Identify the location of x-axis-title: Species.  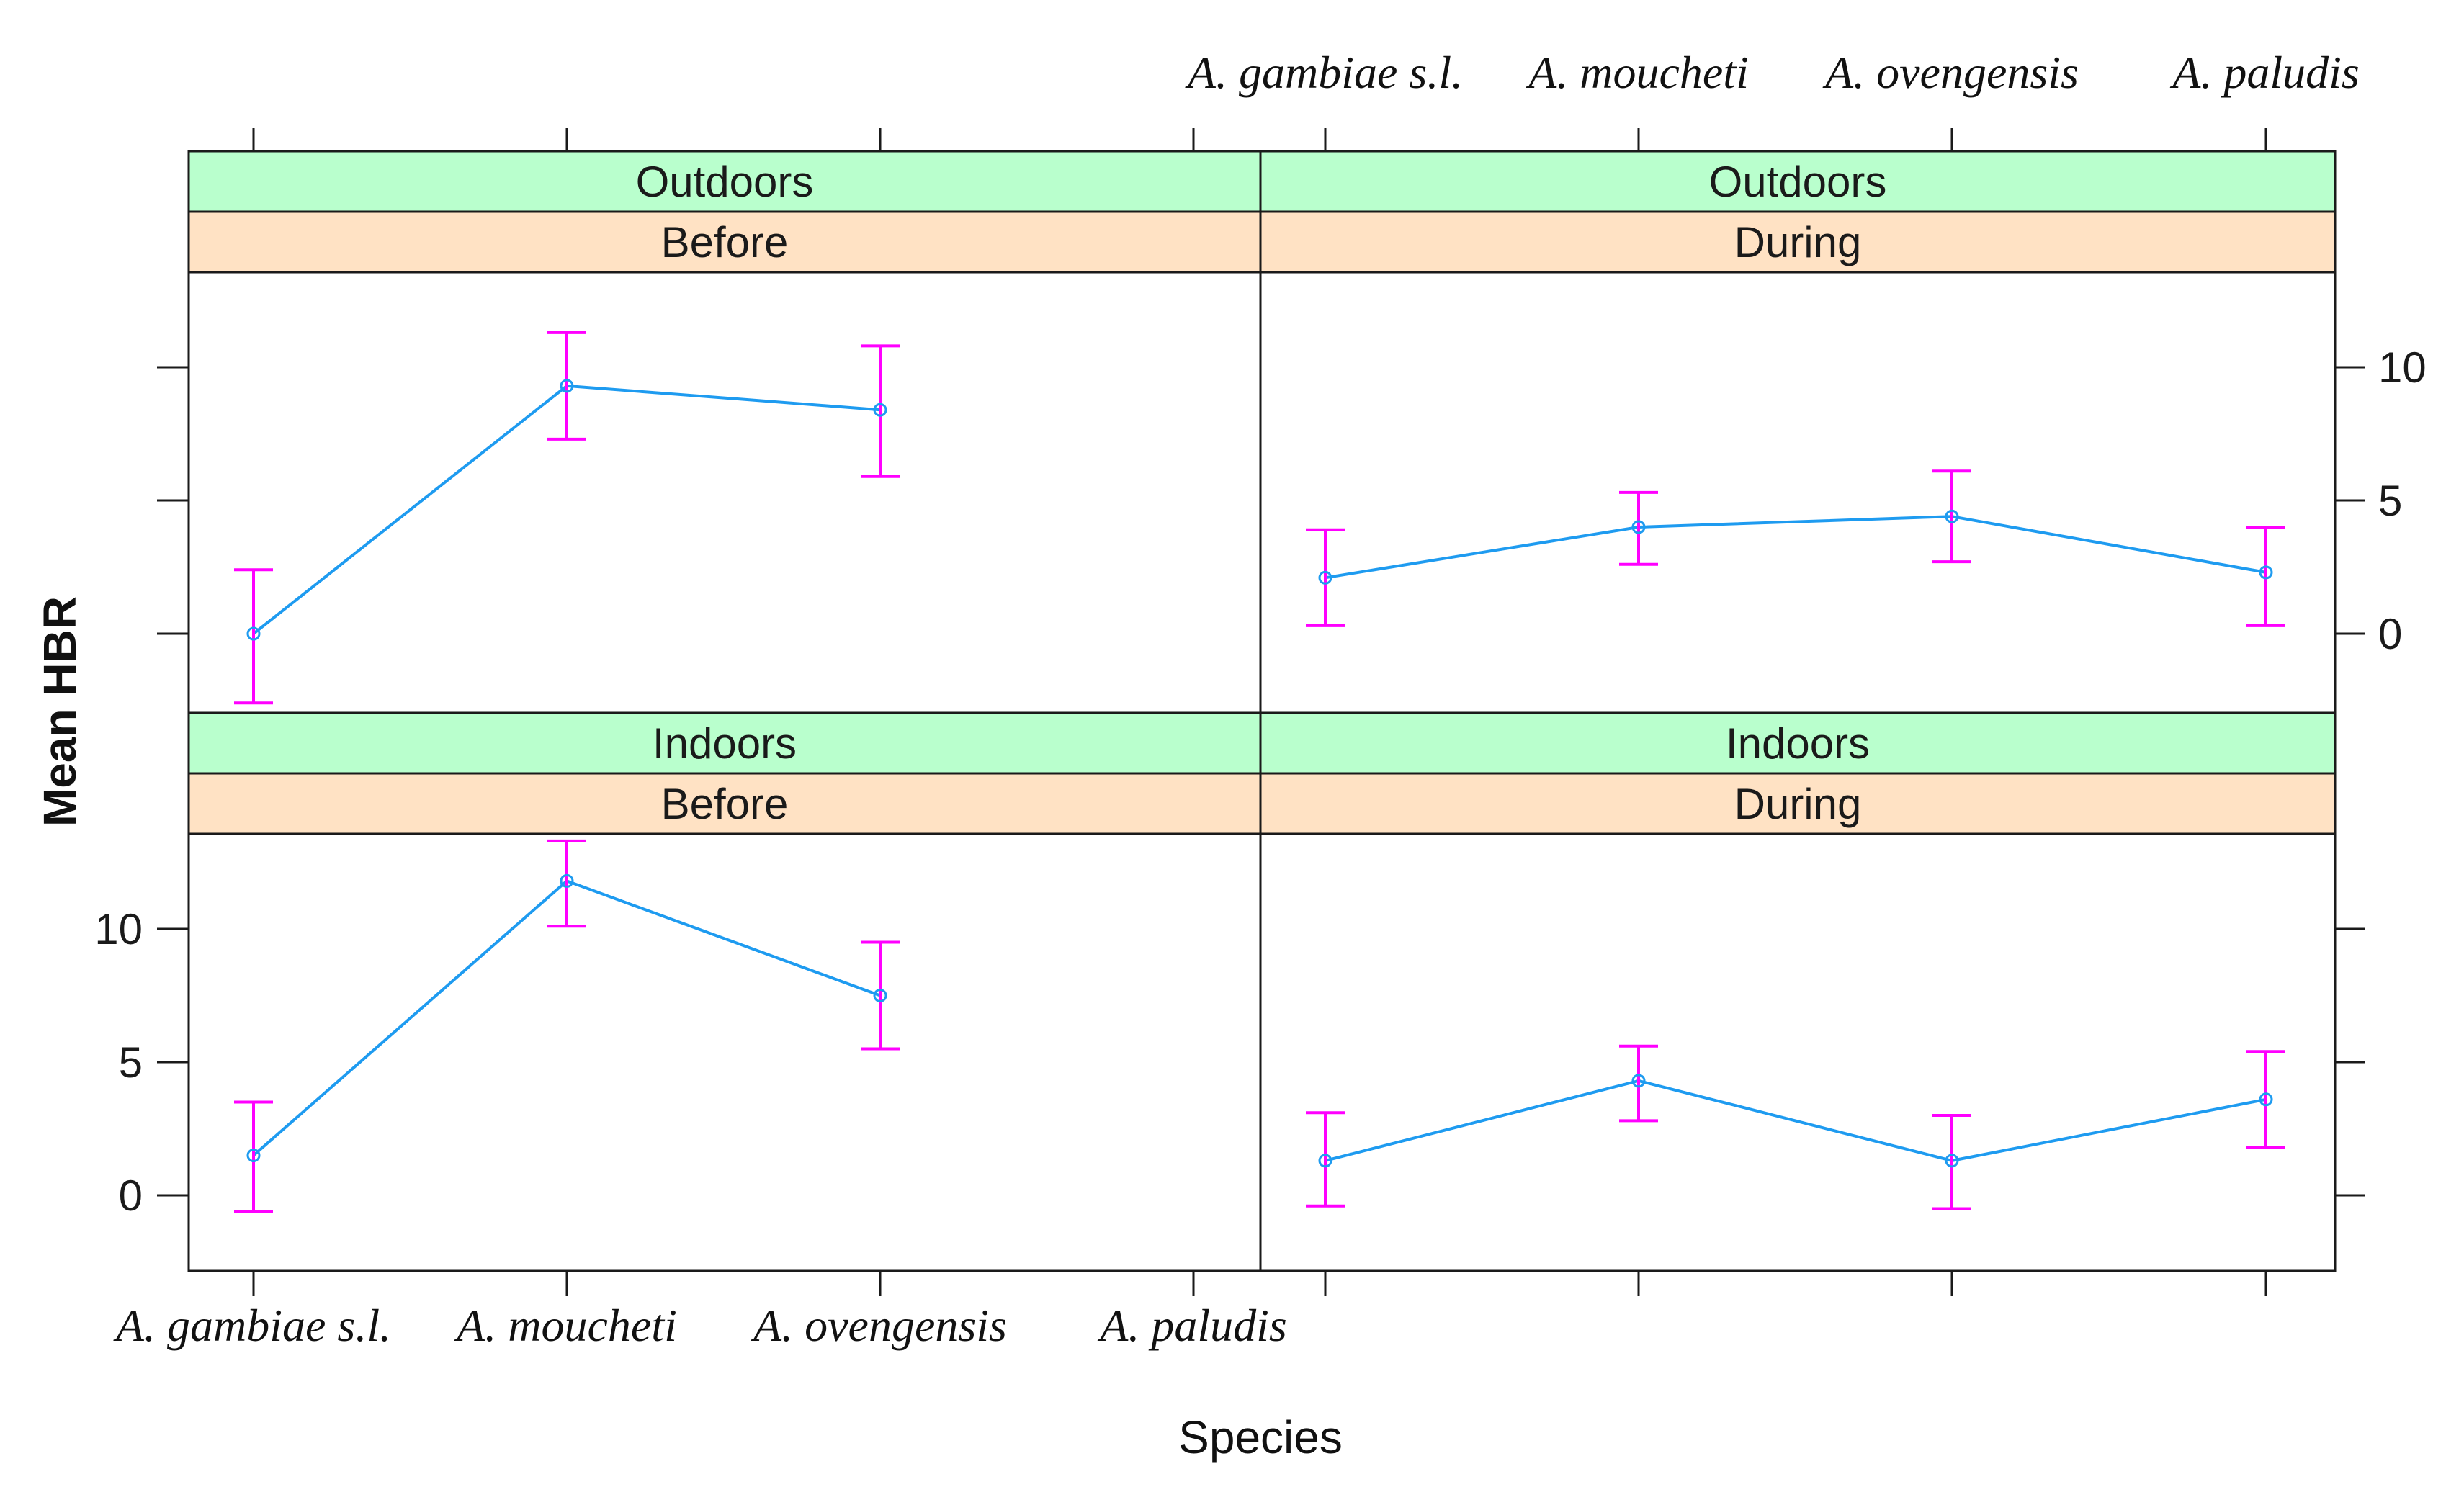
(1261, 1437).